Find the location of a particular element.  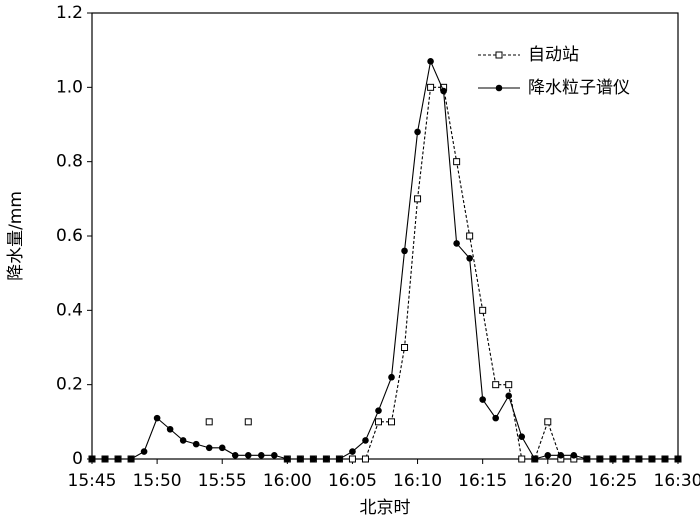

y-tick-label: 0.4 is located at coordinates (69, 310).